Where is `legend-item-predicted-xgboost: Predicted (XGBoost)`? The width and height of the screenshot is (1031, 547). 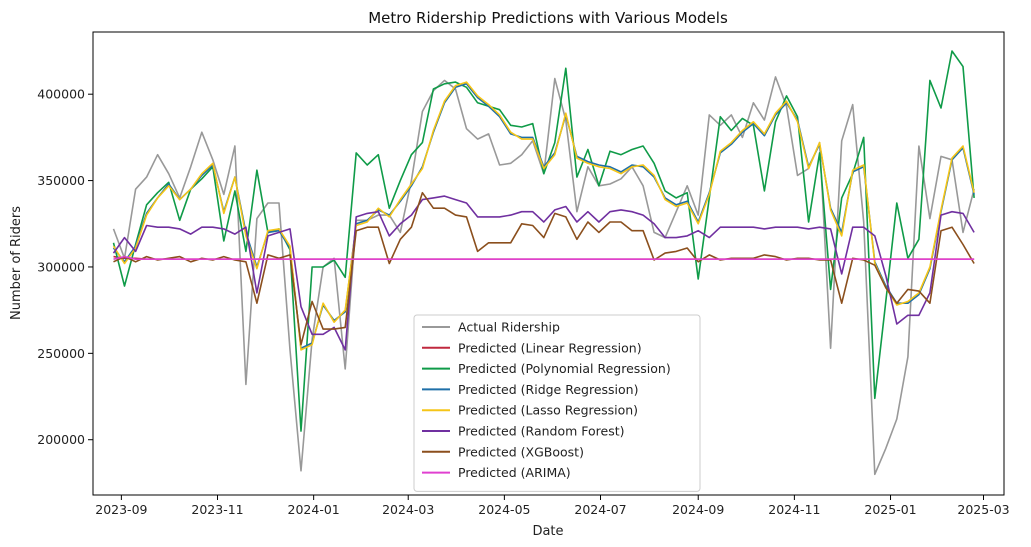
legend-item-predicted-xgboost: Predicted (XGBoost) is located at coordinates (503, 451).